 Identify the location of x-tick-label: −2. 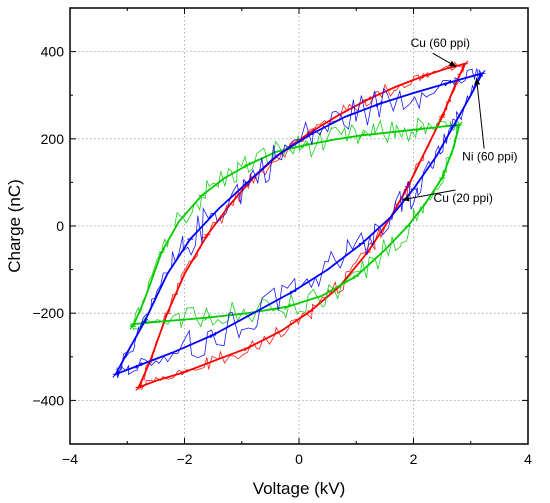
(185, 459).